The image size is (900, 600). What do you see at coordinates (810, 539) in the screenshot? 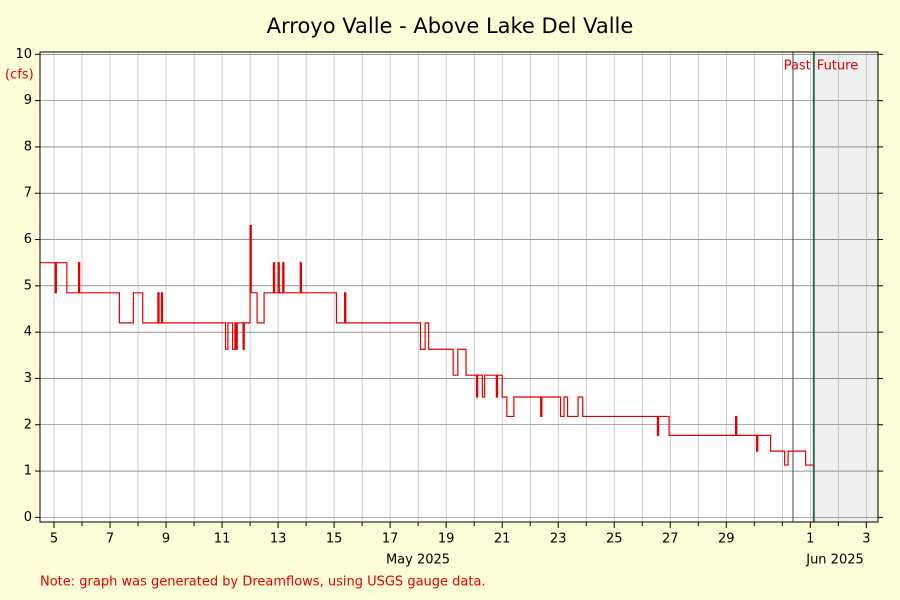
I see `x-tick-label: 1` at bounding box center [810, 539].